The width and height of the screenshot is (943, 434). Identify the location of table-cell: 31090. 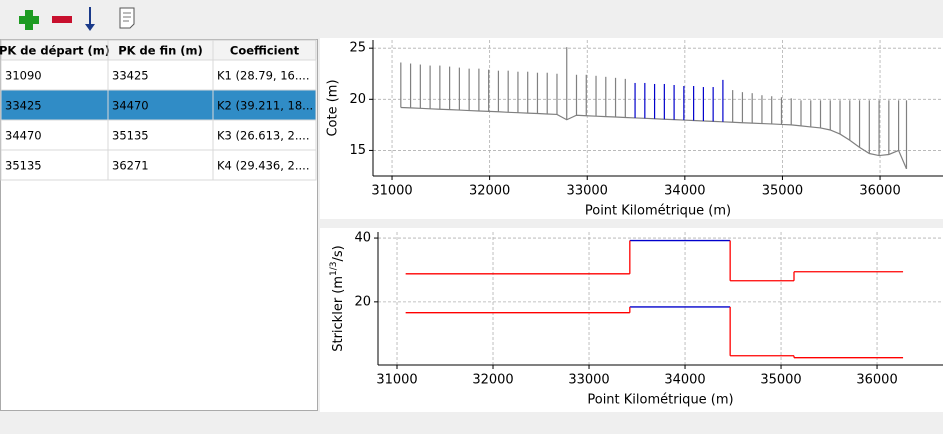
(23, 76).